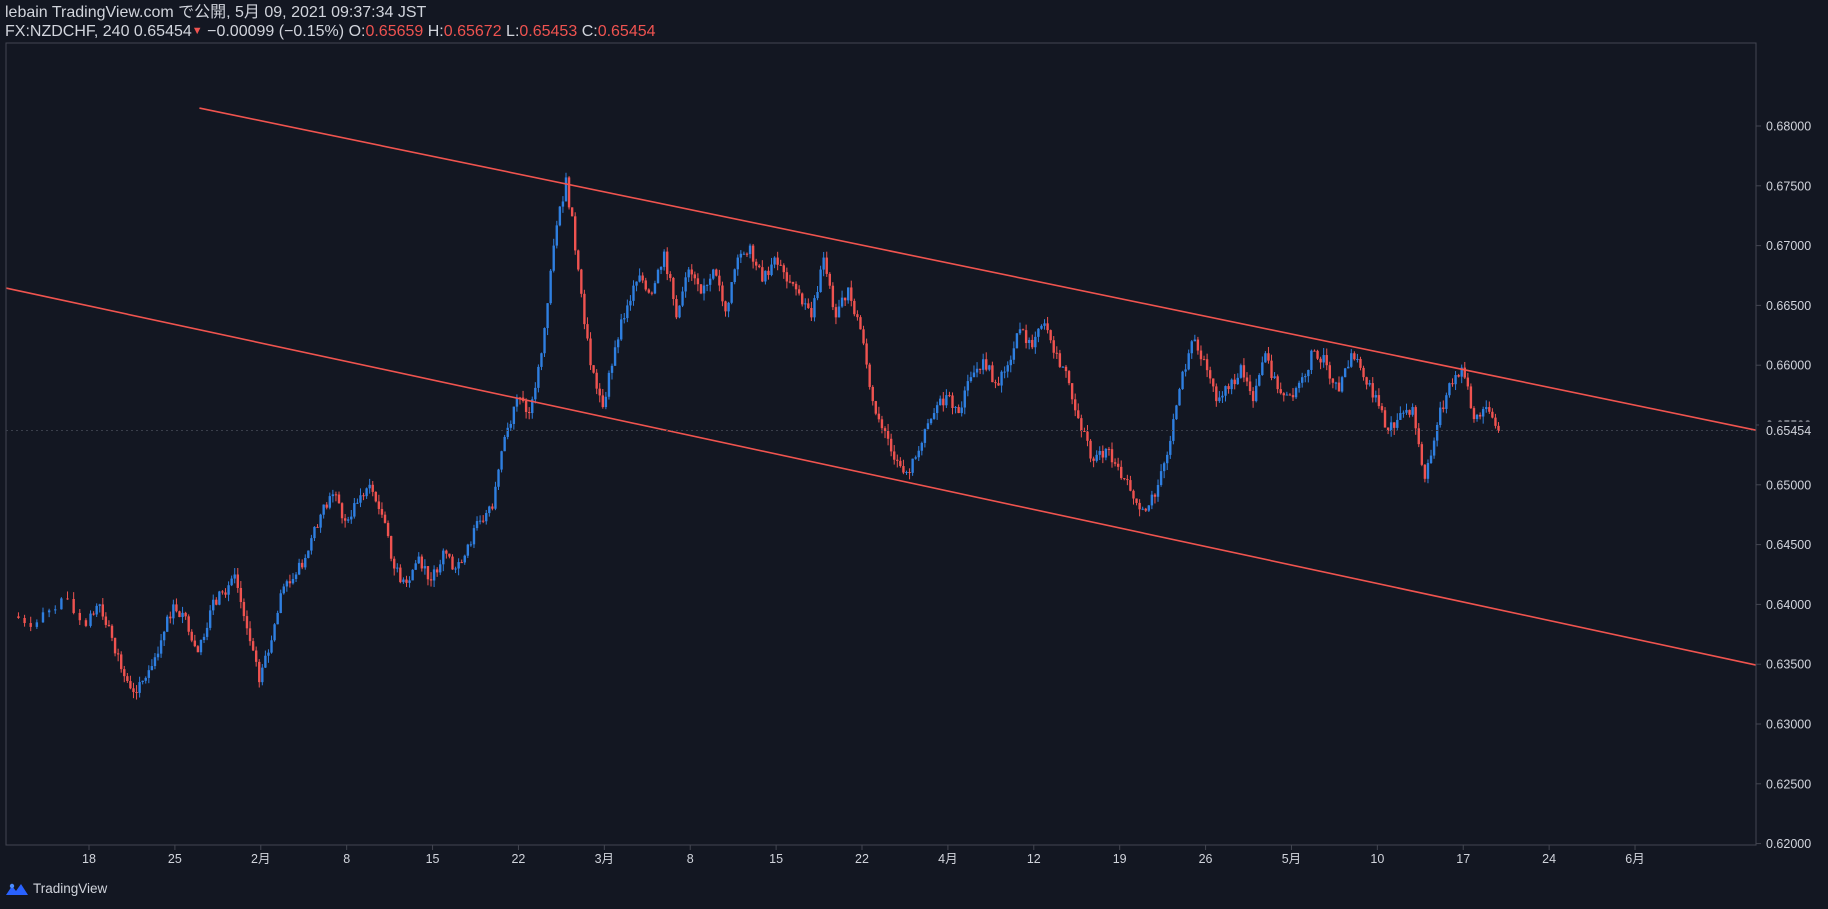 This screenshot has height=909, width=1828. I want to click on time-tick-label: 26, so click(1206, 859).